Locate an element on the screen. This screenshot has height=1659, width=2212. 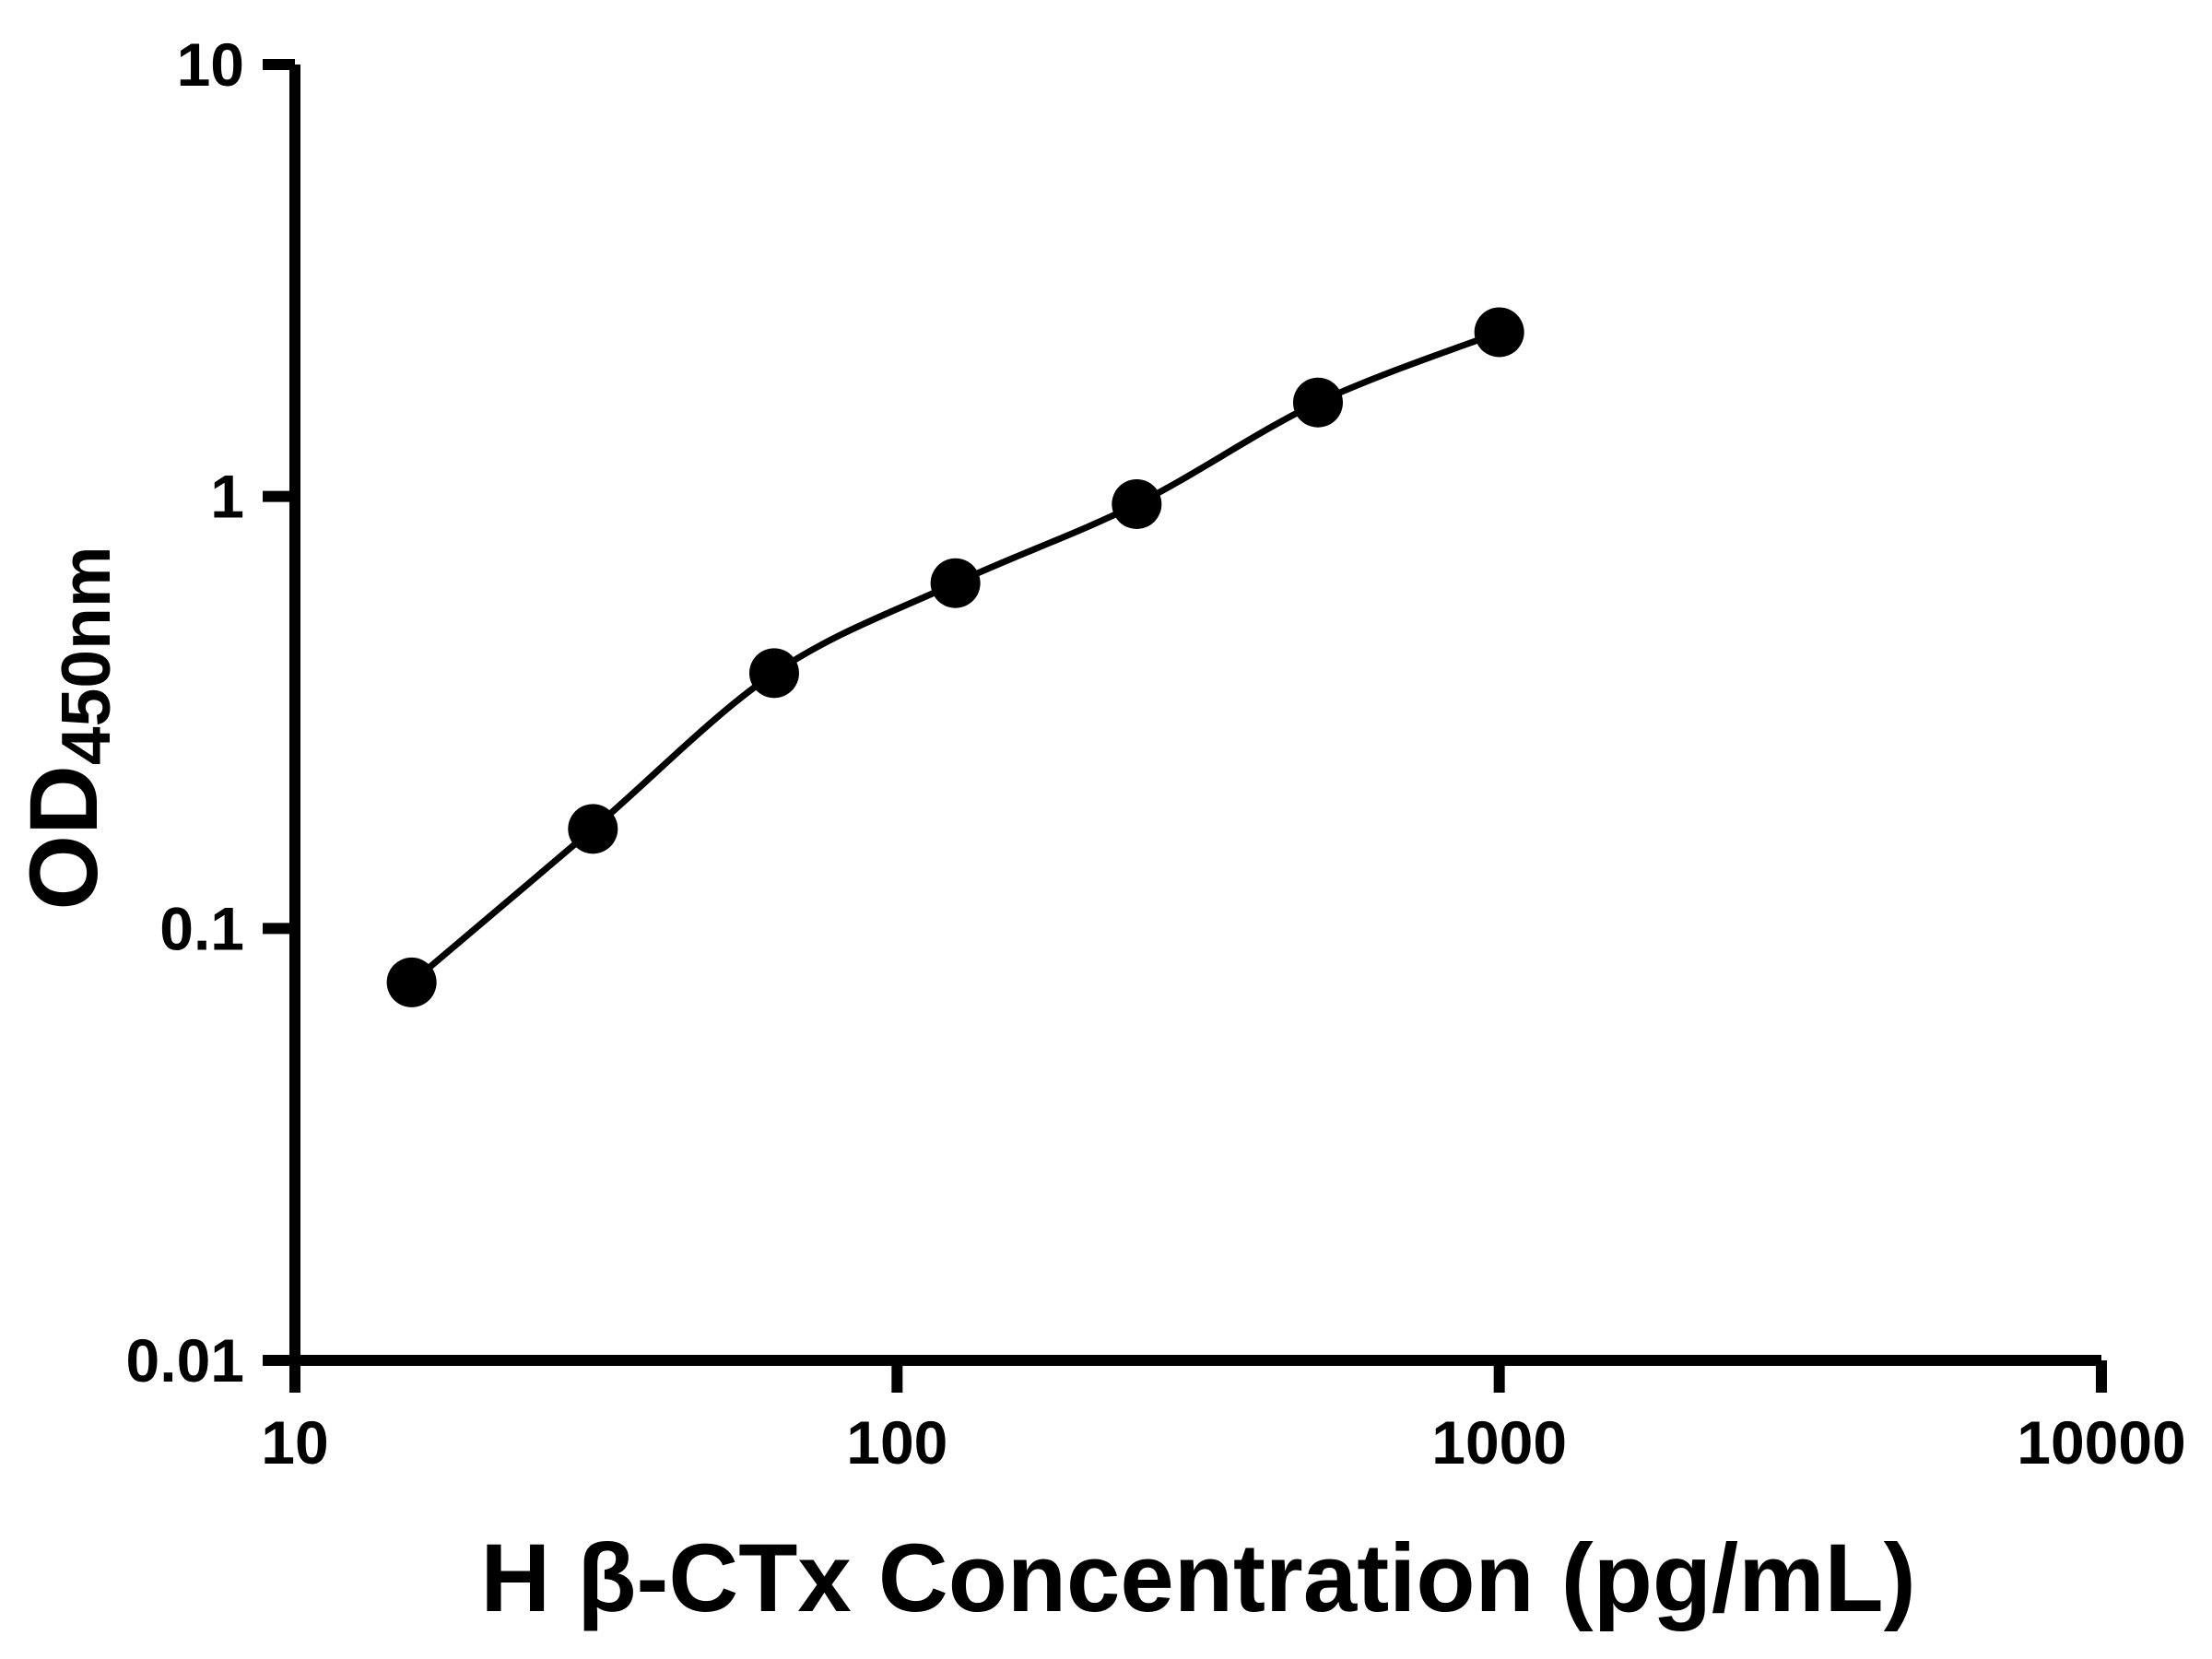
x-tick-label: 100 is located at coordinates (896, 1442).